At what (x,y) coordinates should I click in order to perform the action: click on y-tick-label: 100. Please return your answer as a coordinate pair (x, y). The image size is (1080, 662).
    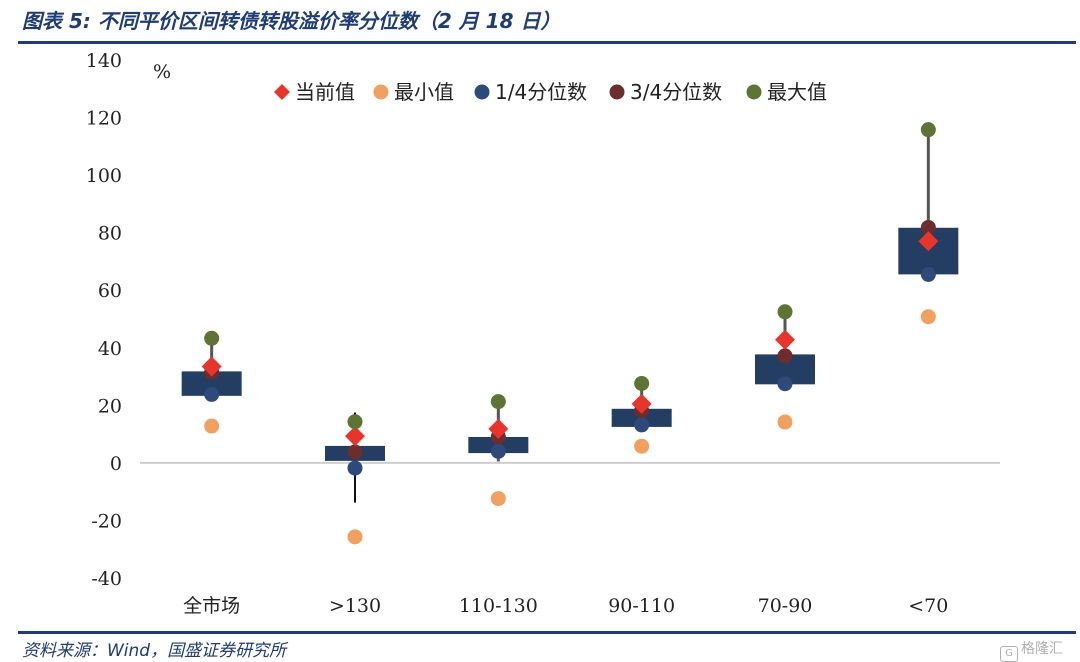
    Looking at the image, I should click on (104, 176).